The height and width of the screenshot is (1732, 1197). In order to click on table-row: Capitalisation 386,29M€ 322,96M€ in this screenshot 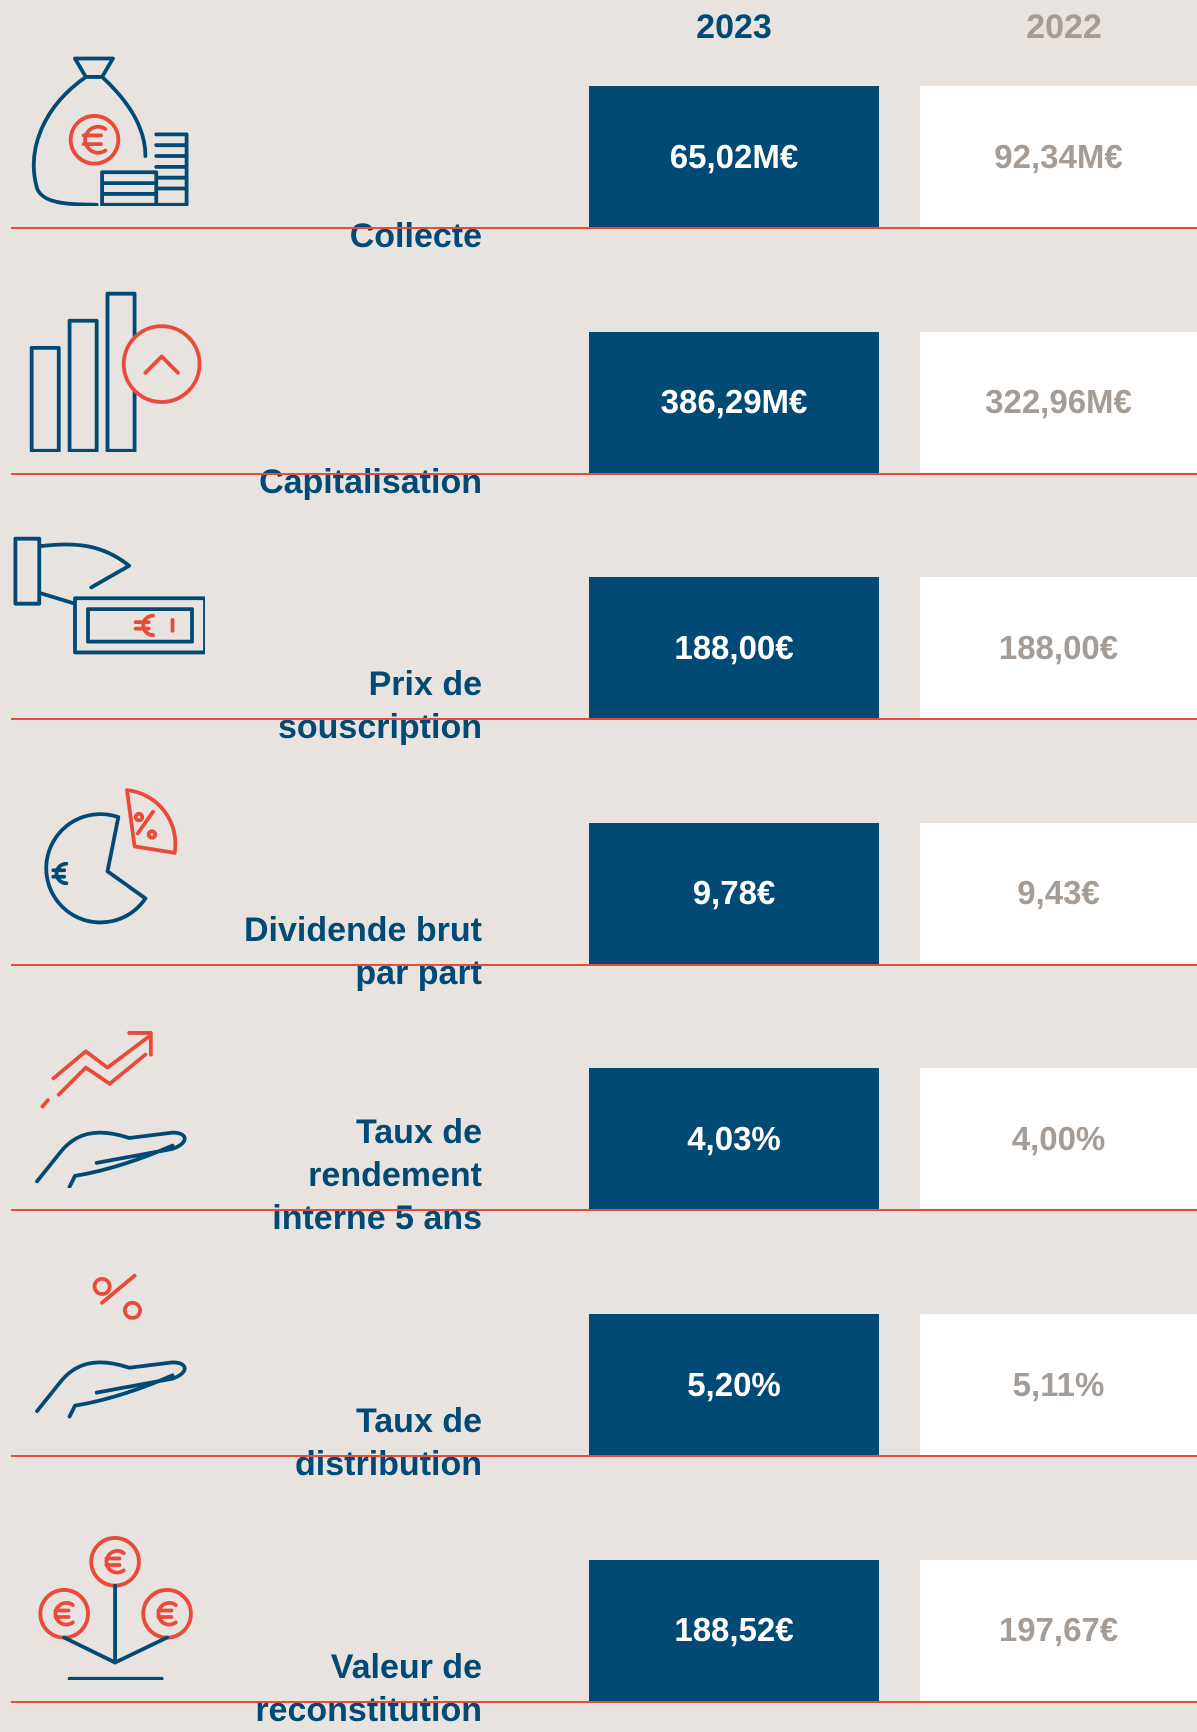, I will do `click(598, 396)`.